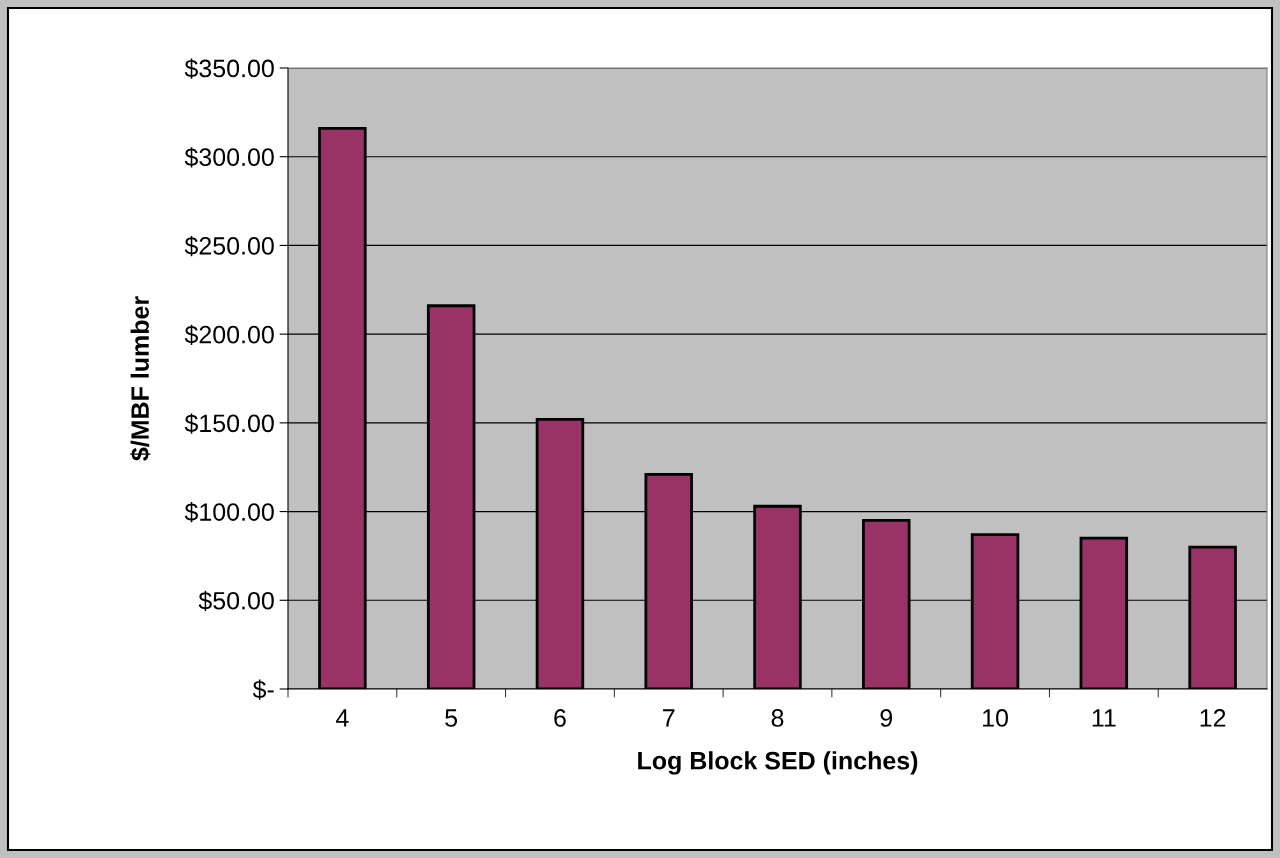  Describe the element at coordinates (229, 512) in the screenshot. I see `y-tick-label: $100.00` at that location.